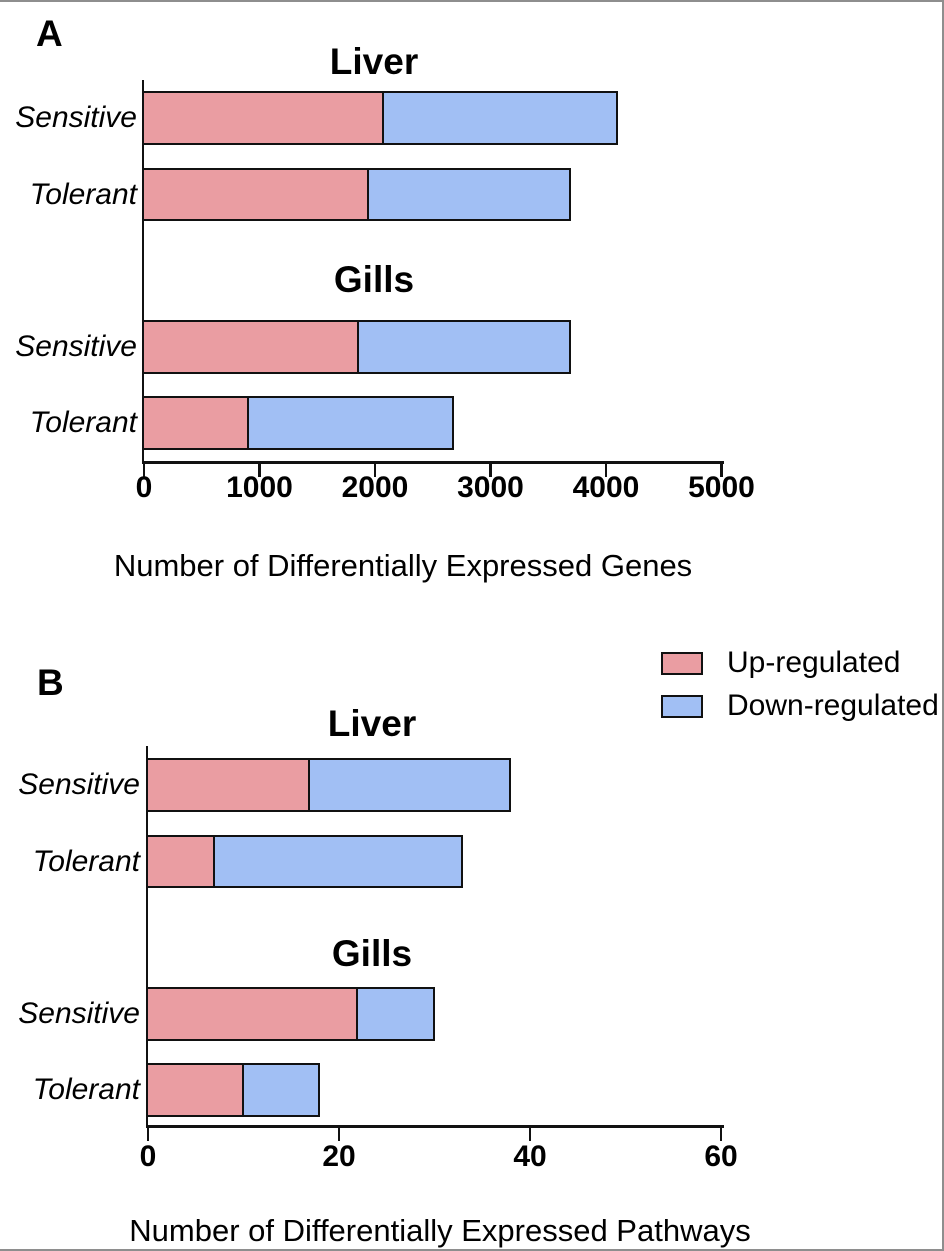 The width and height of the screenshot is (944, 1251). I want to click on down-regulated-swatch, so click(682, 706).